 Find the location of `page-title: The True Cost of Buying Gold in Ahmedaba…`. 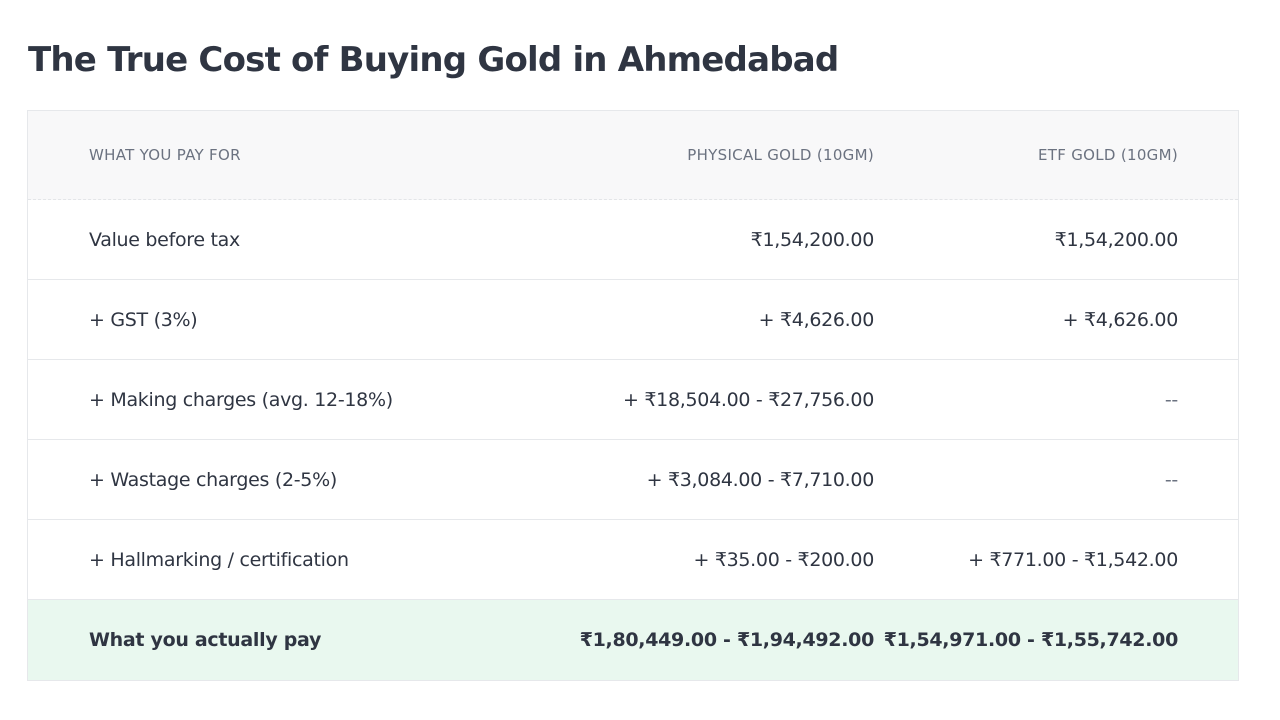

page-title: The True Cost of Buying Gold in Ahmedaba… is located at coordinates (433, 60).